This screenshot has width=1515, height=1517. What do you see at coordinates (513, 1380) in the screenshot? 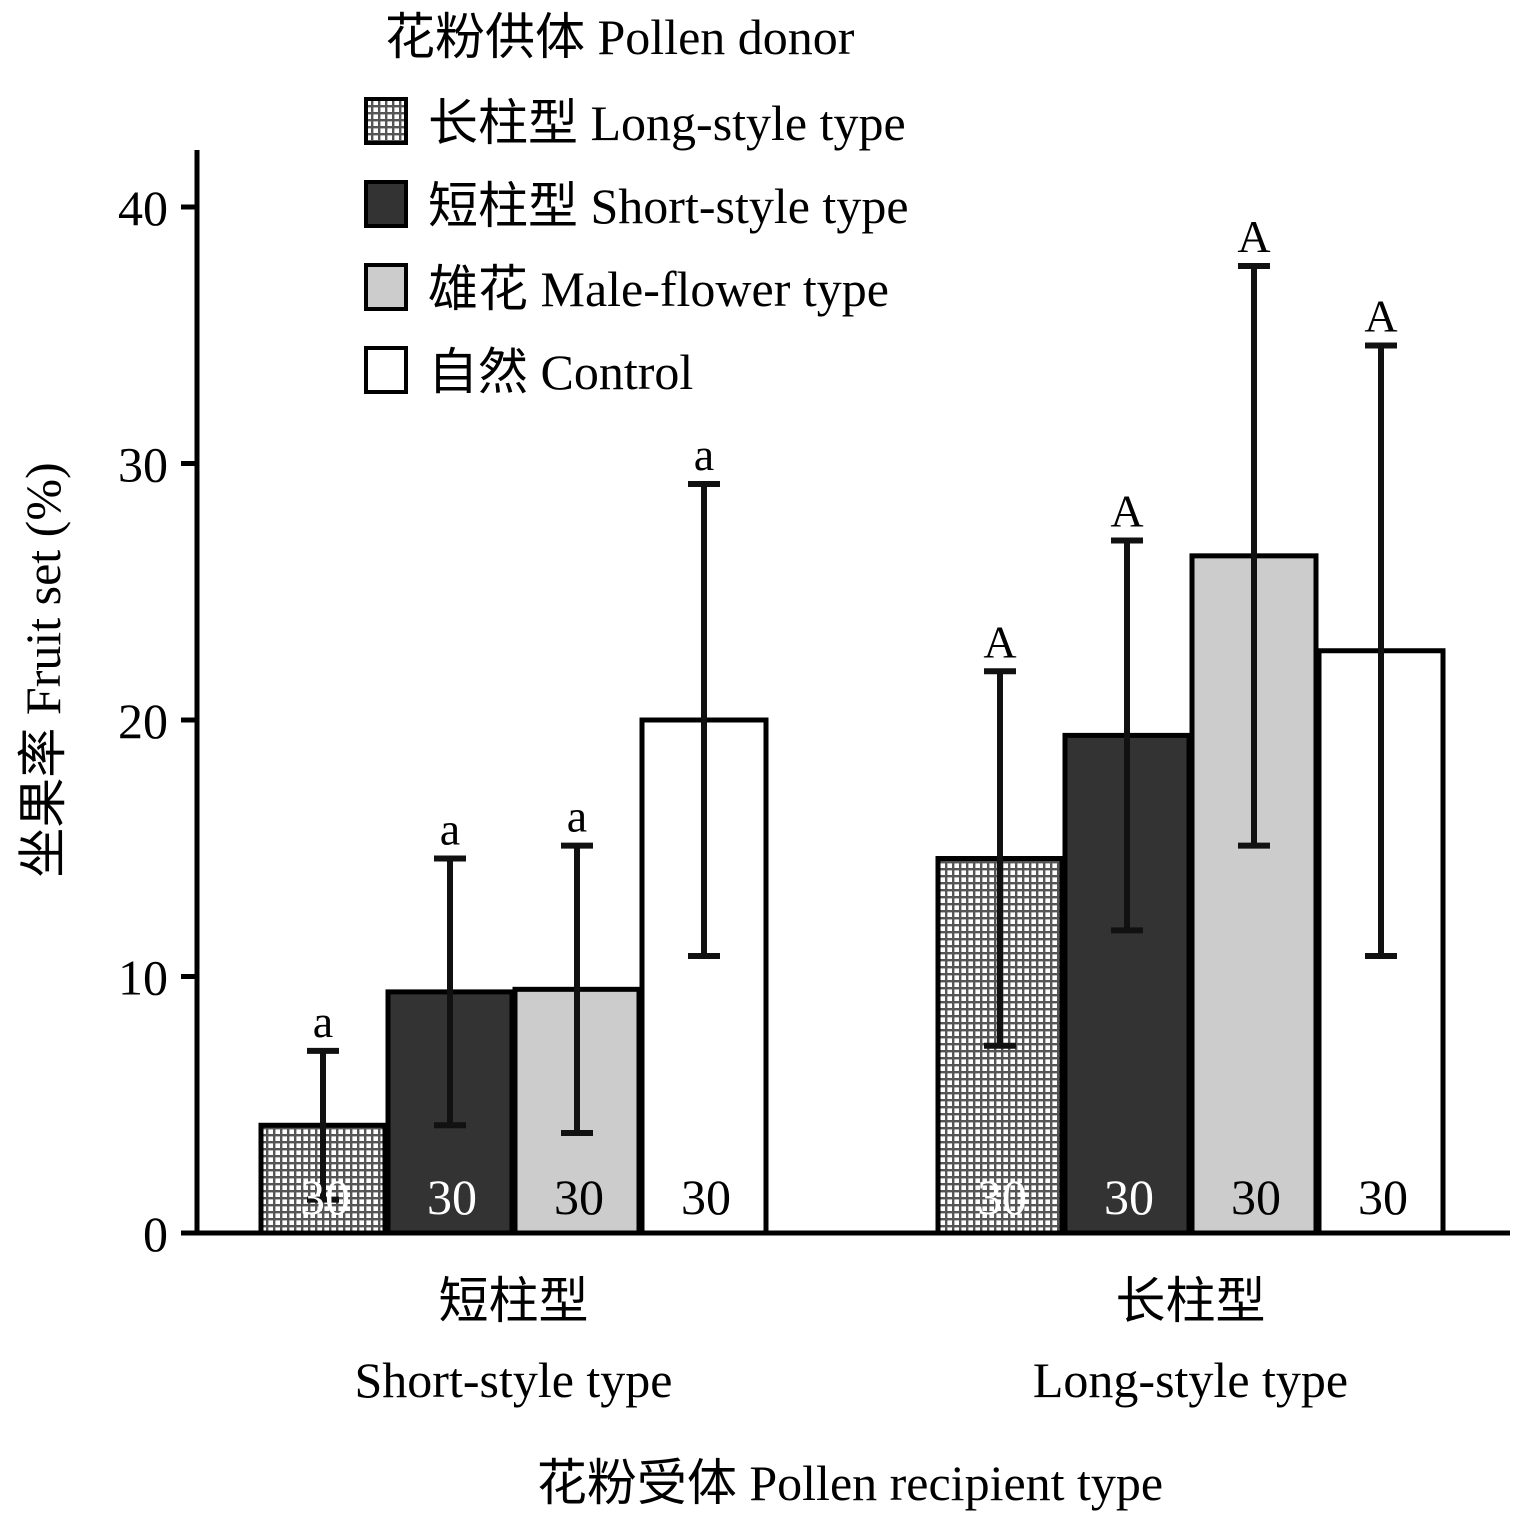
I see `x-category-label-en: Short-style type` at bounding box center [513, 1380].